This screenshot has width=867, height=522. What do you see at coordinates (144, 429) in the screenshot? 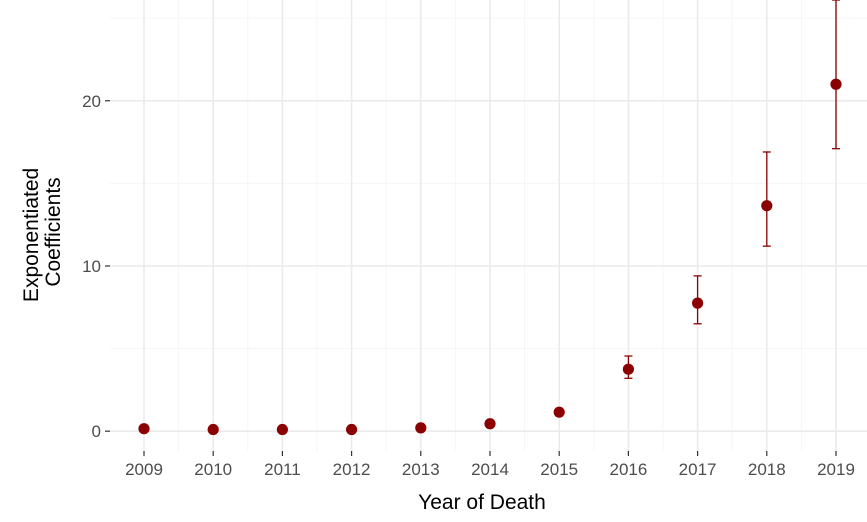
I see `data-point-2009` at bounding box center [144, 429].